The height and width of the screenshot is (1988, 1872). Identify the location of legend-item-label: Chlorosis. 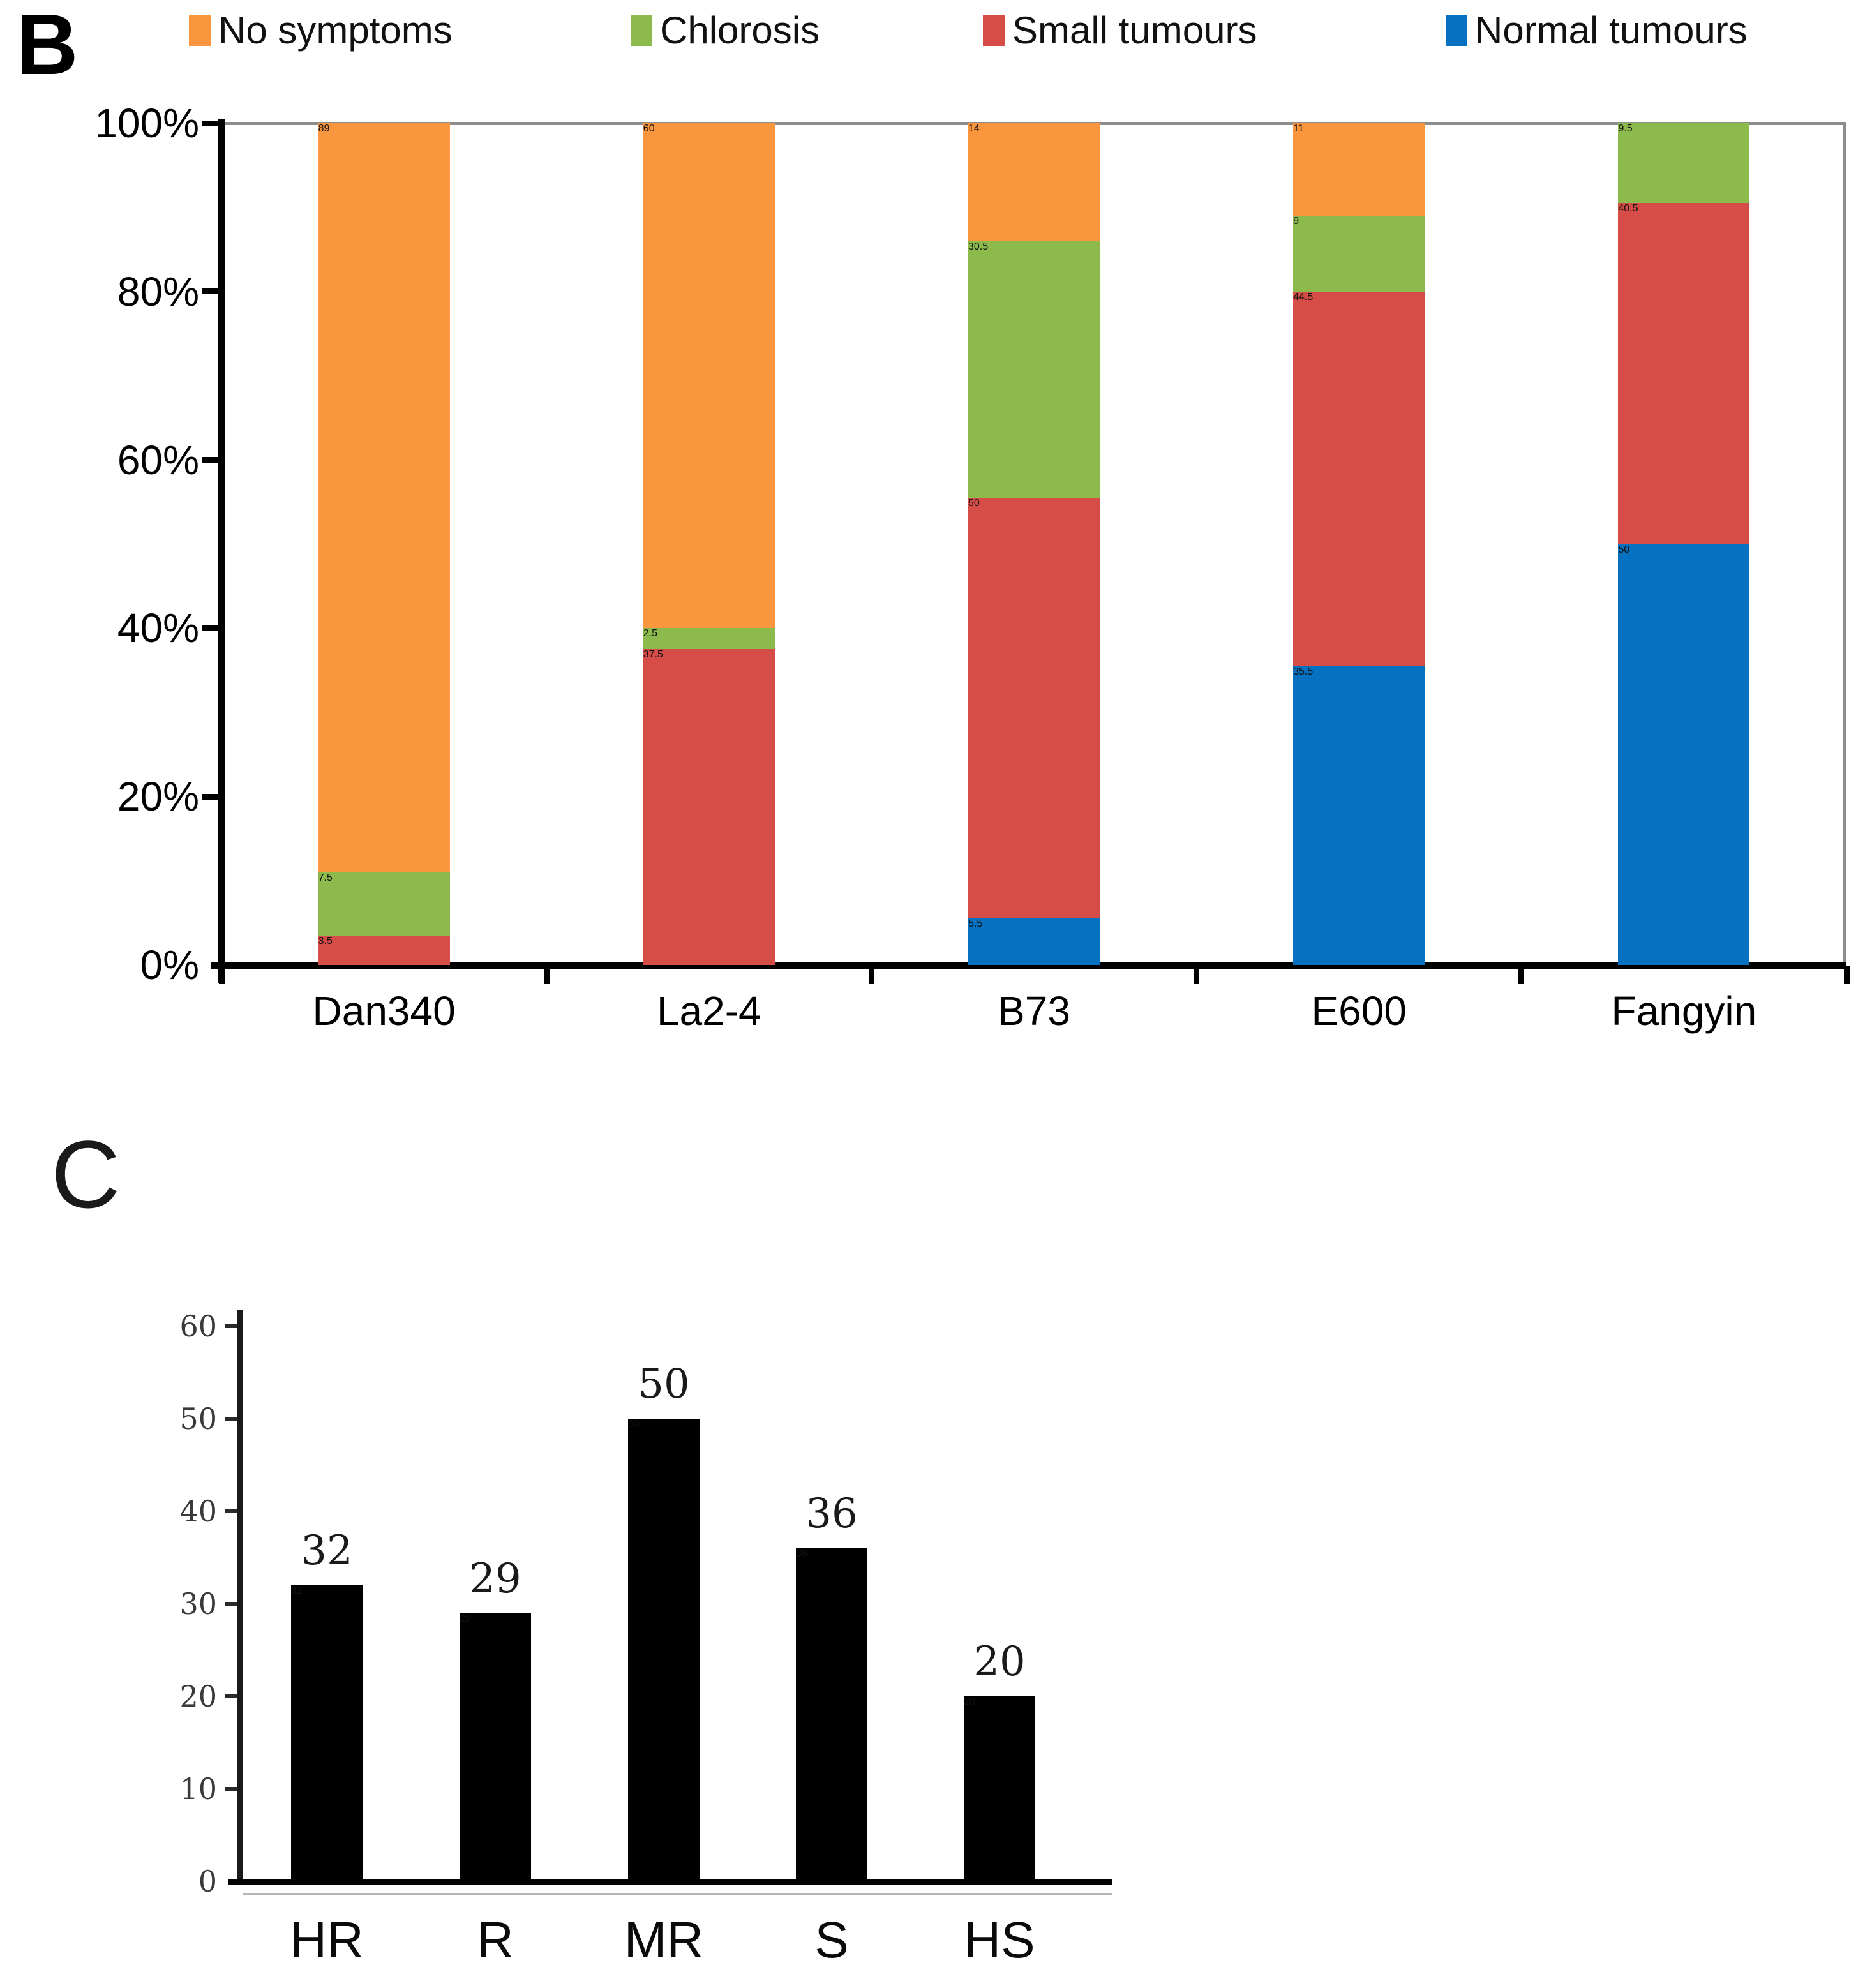
(740, 31).